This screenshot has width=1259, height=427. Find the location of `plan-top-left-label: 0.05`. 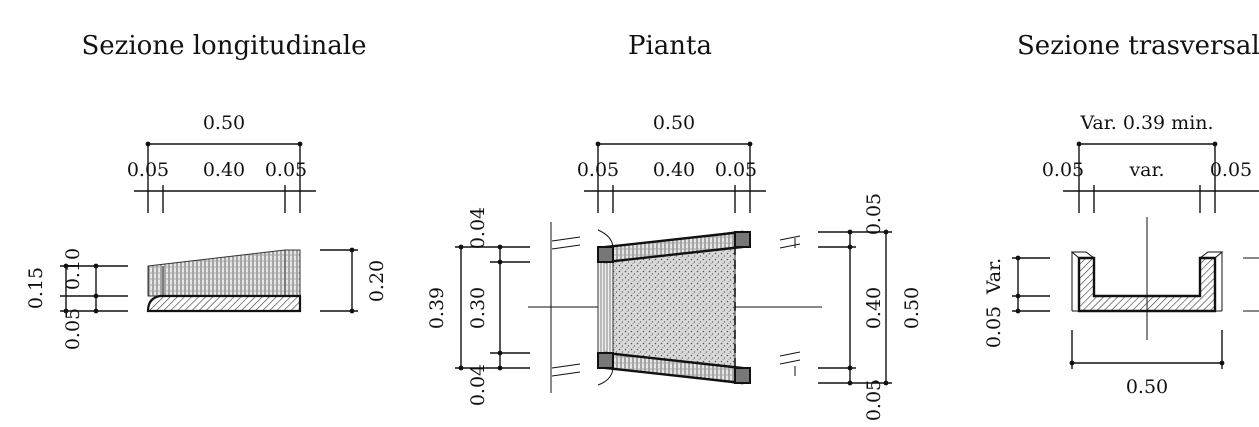

plan-top-left-label: 0.05 is located at coordinates (598, 170).